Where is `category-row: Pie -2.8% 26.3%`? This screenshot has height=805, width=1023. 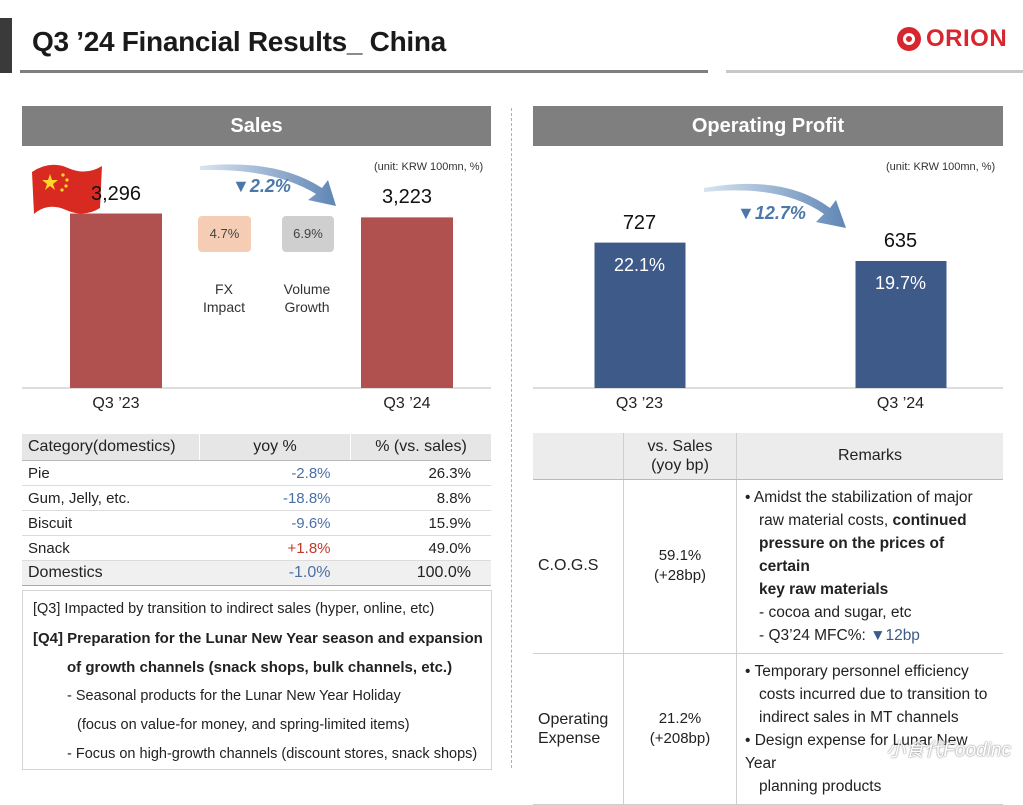
category-row: Pie -2.8% 26.3% is located at coordinates (256, 473).